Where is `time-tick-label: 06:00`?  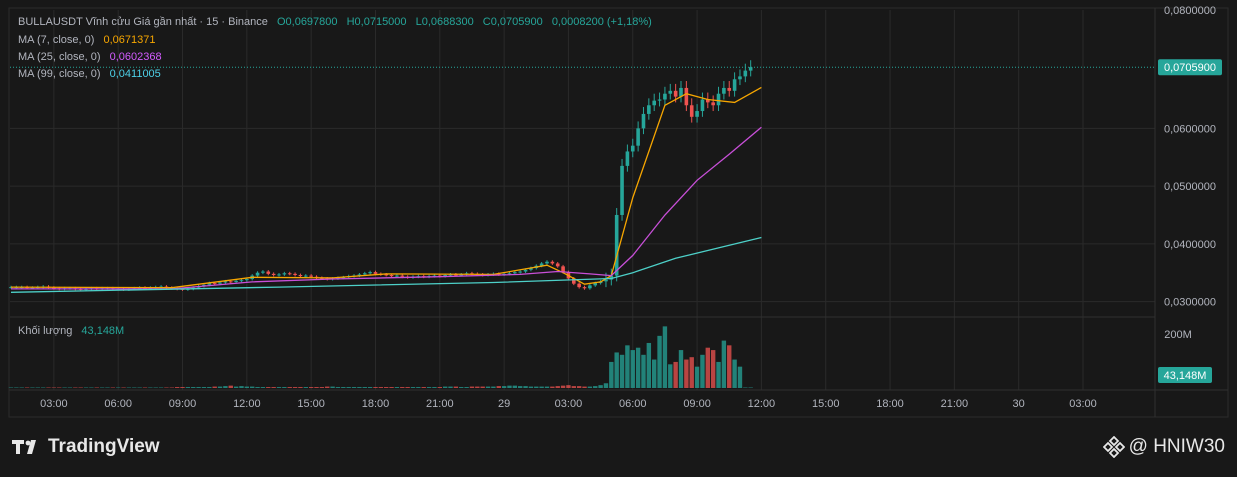
time-tick-label: 06:00 is located at coordinates (633, 404).